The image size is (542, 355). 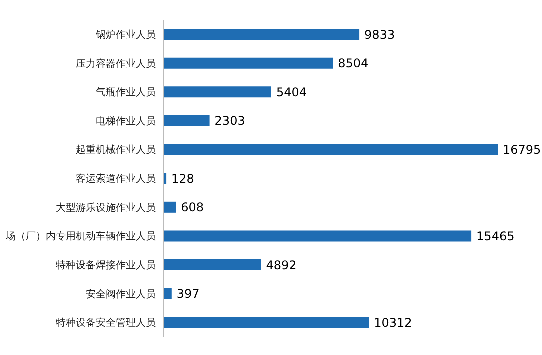 I want to click on y-tick-label: 特种设备安全管理人员, so click(x=106, y=323).